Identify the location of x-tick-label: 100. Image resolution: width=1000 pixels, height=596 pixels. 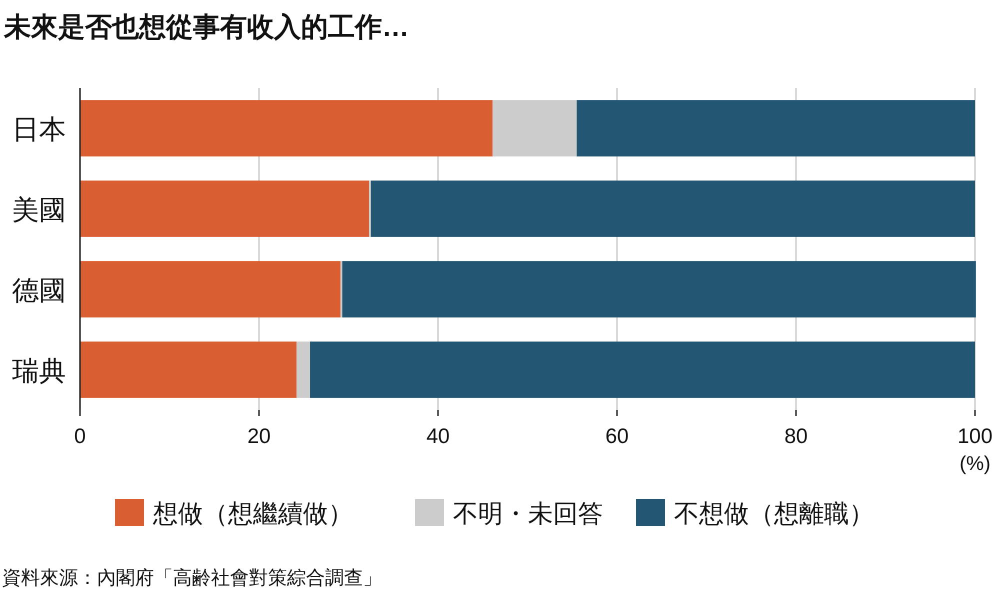
(975, 436).